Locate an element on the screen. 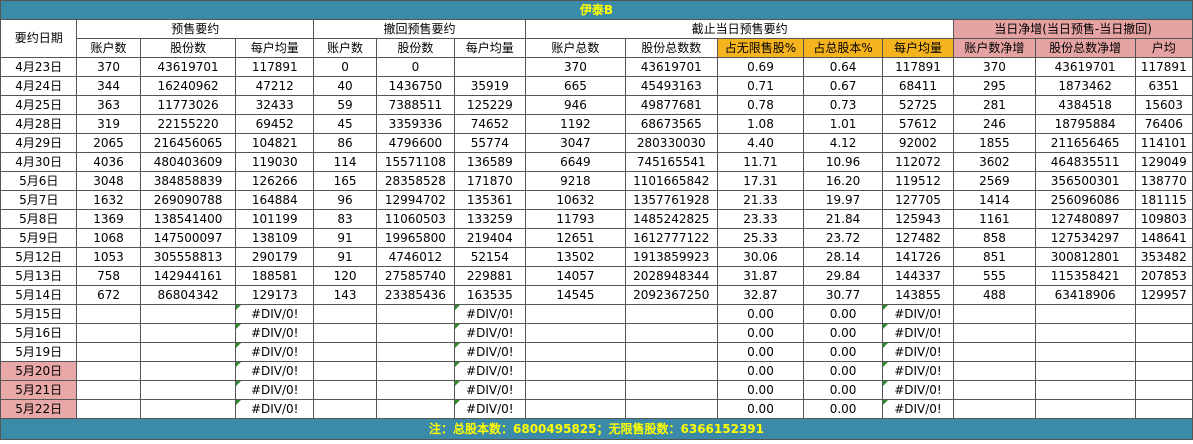 The width and height of the screenshot is (1193, 444). table-cell: 16.20 is located at coordinates (843, 181).